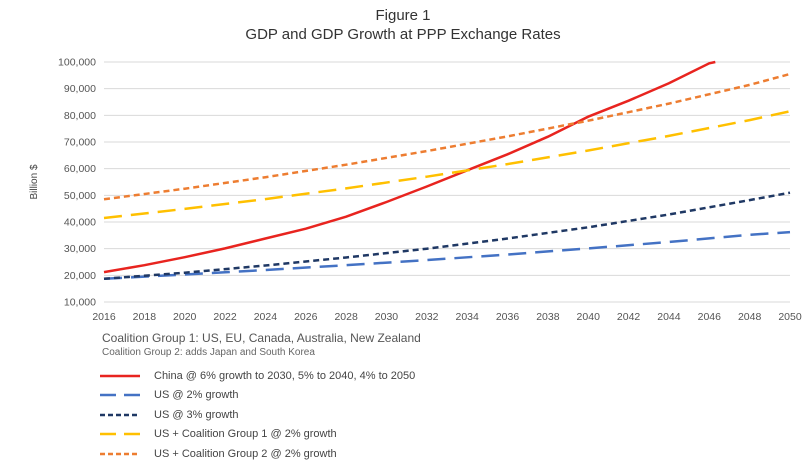 This screenshot has width=806, height=464. Describe the element at coordinates (185, 317) in the screenshot. I see `x-tick-label: 2020` at that location.